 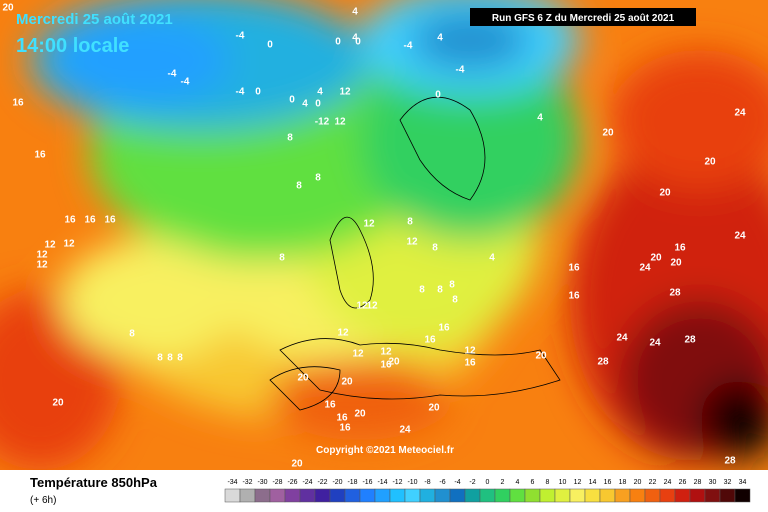 I want to click on legend-label: -4, so click(x=457, y=482).